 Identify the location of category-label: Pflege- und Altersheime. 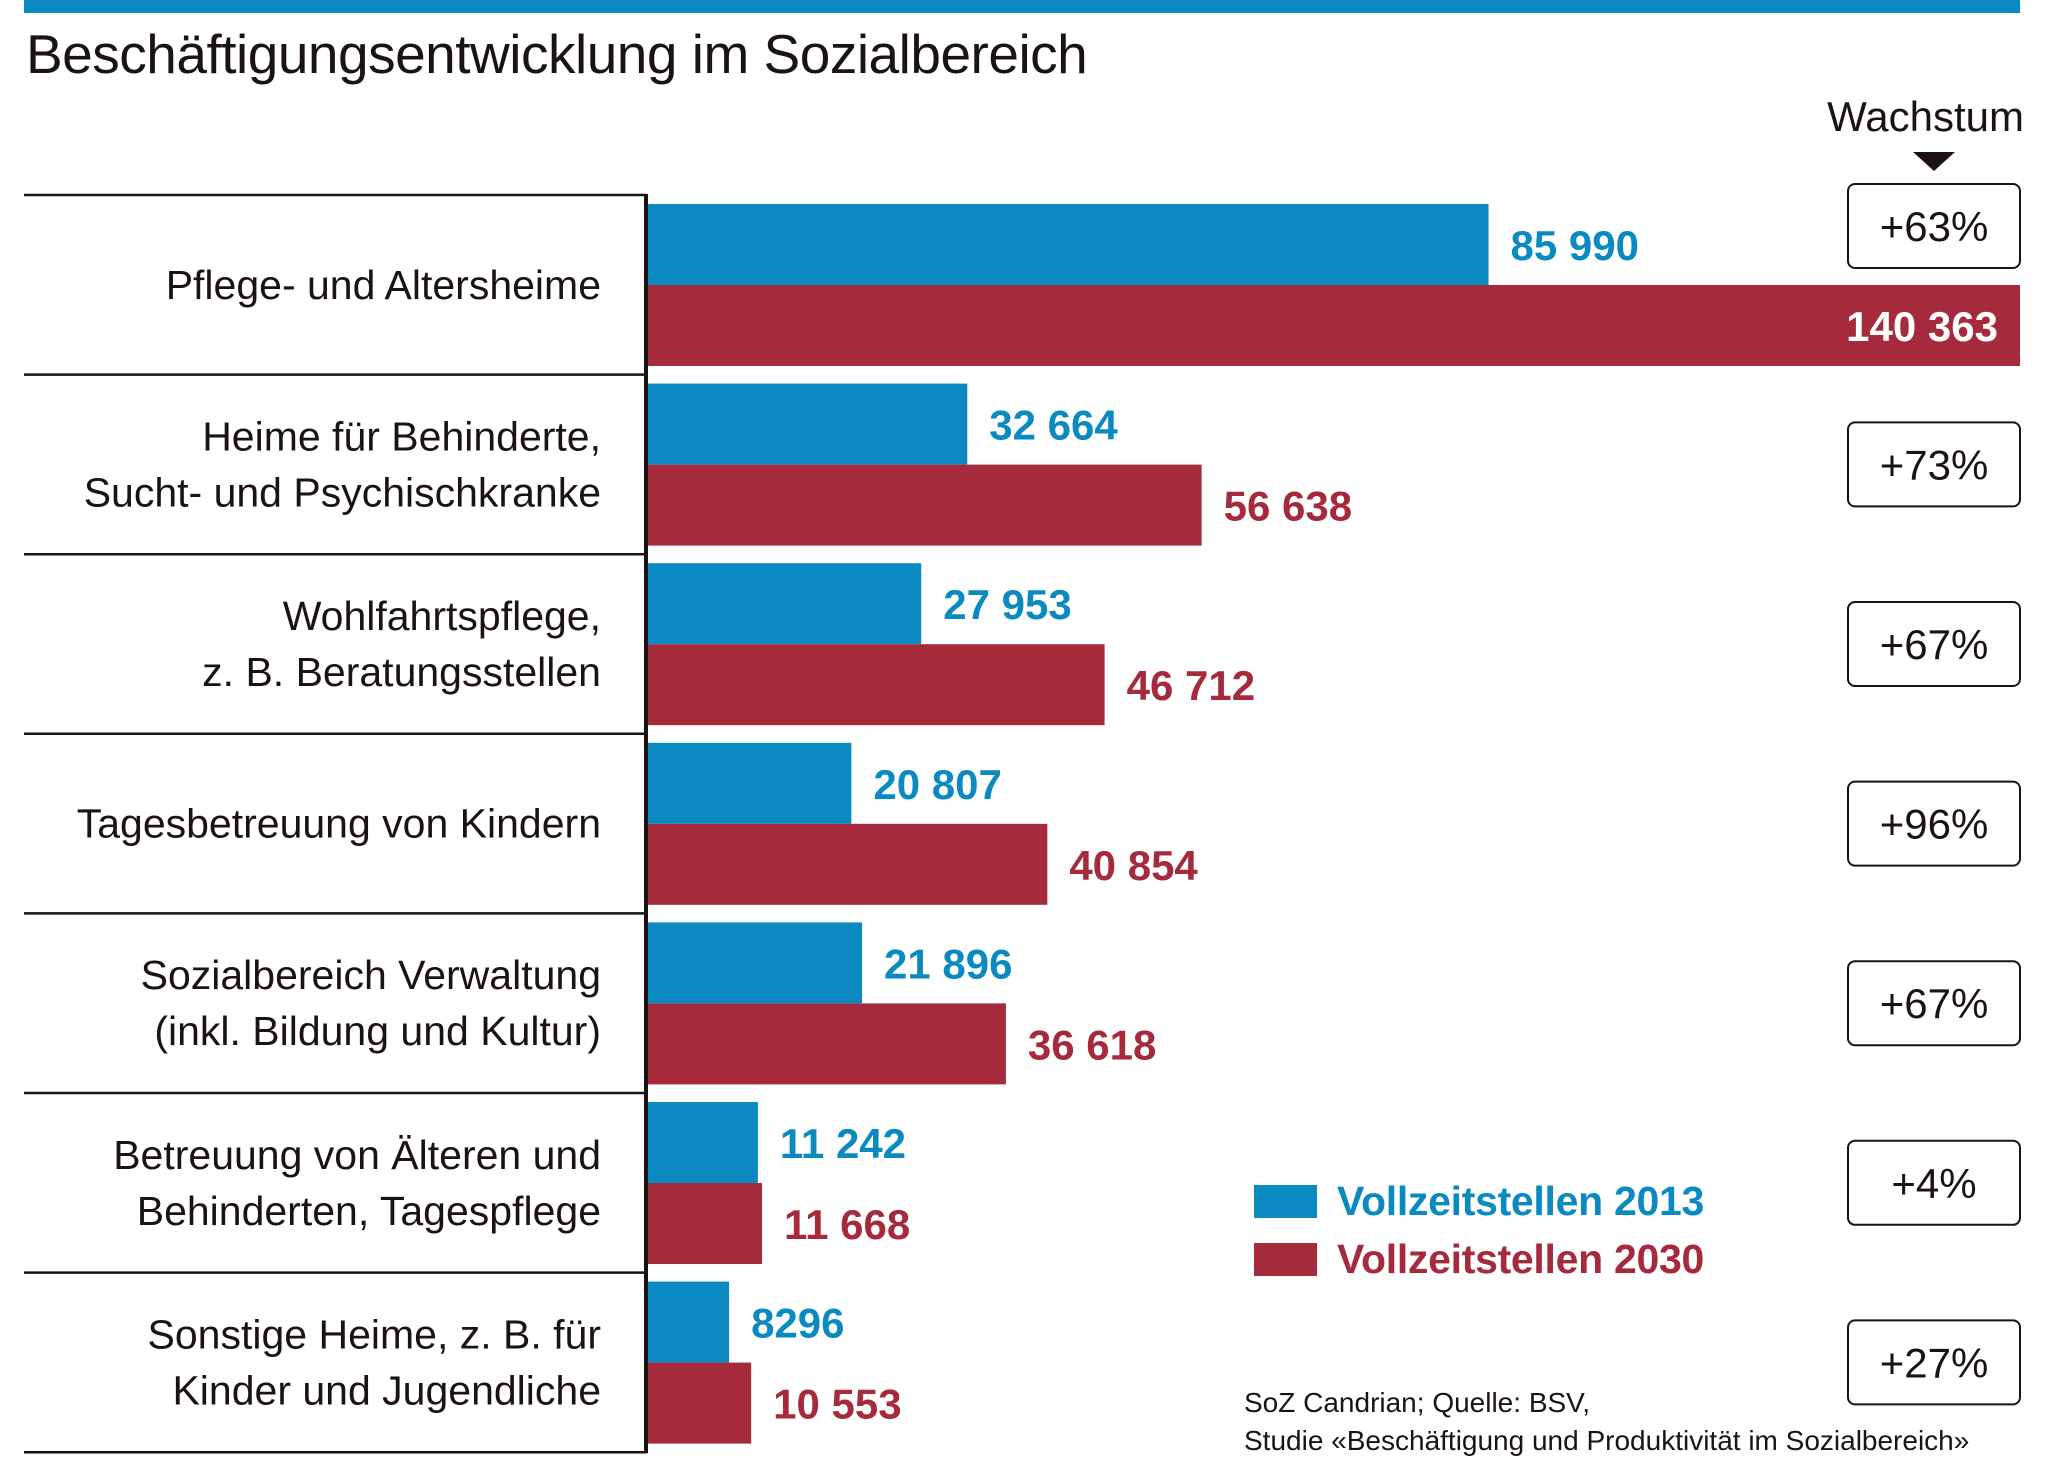
(383, 285).